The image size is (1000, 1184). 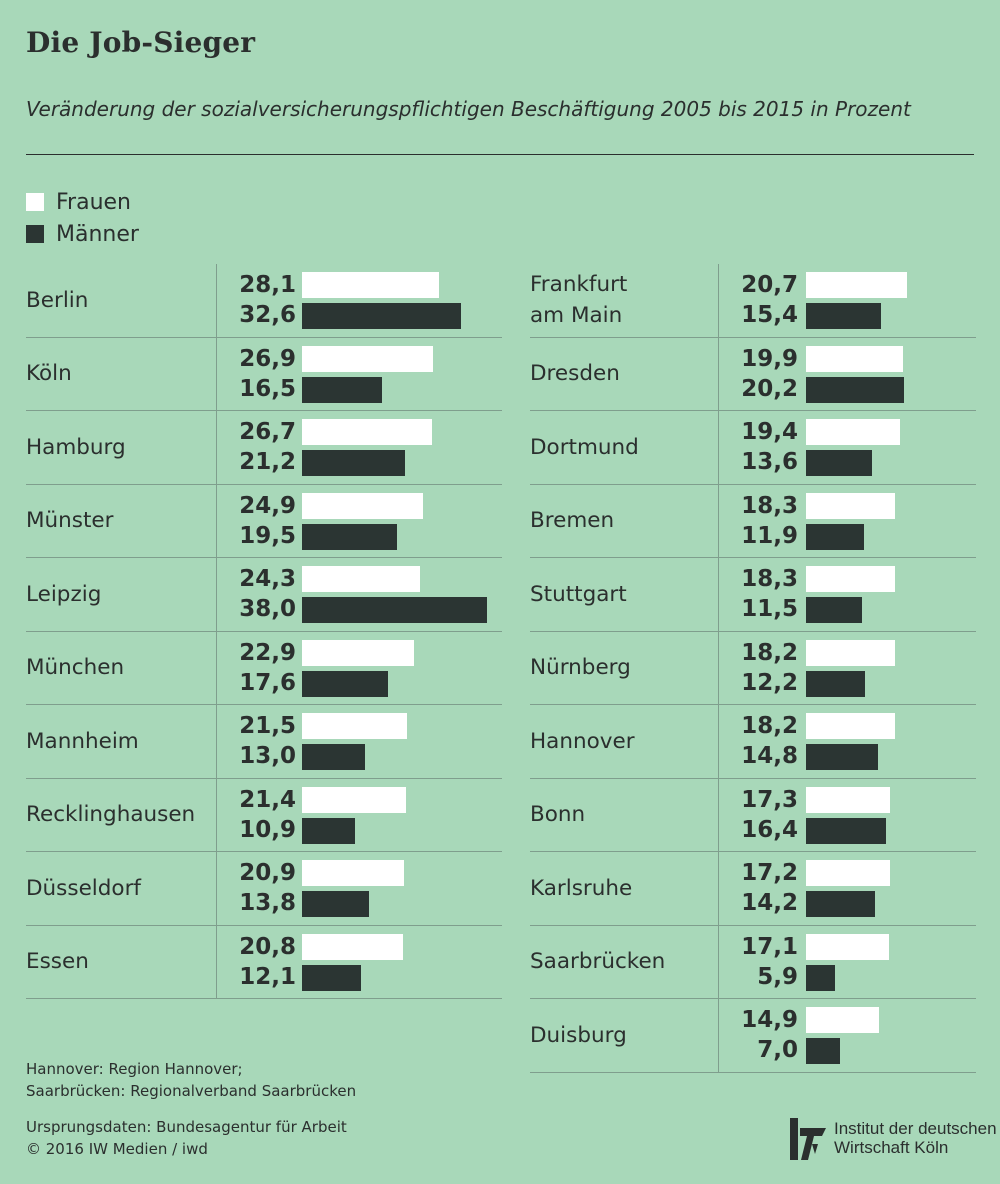 I want to click on city-label-line: Köln, so click(x=49, y=374).